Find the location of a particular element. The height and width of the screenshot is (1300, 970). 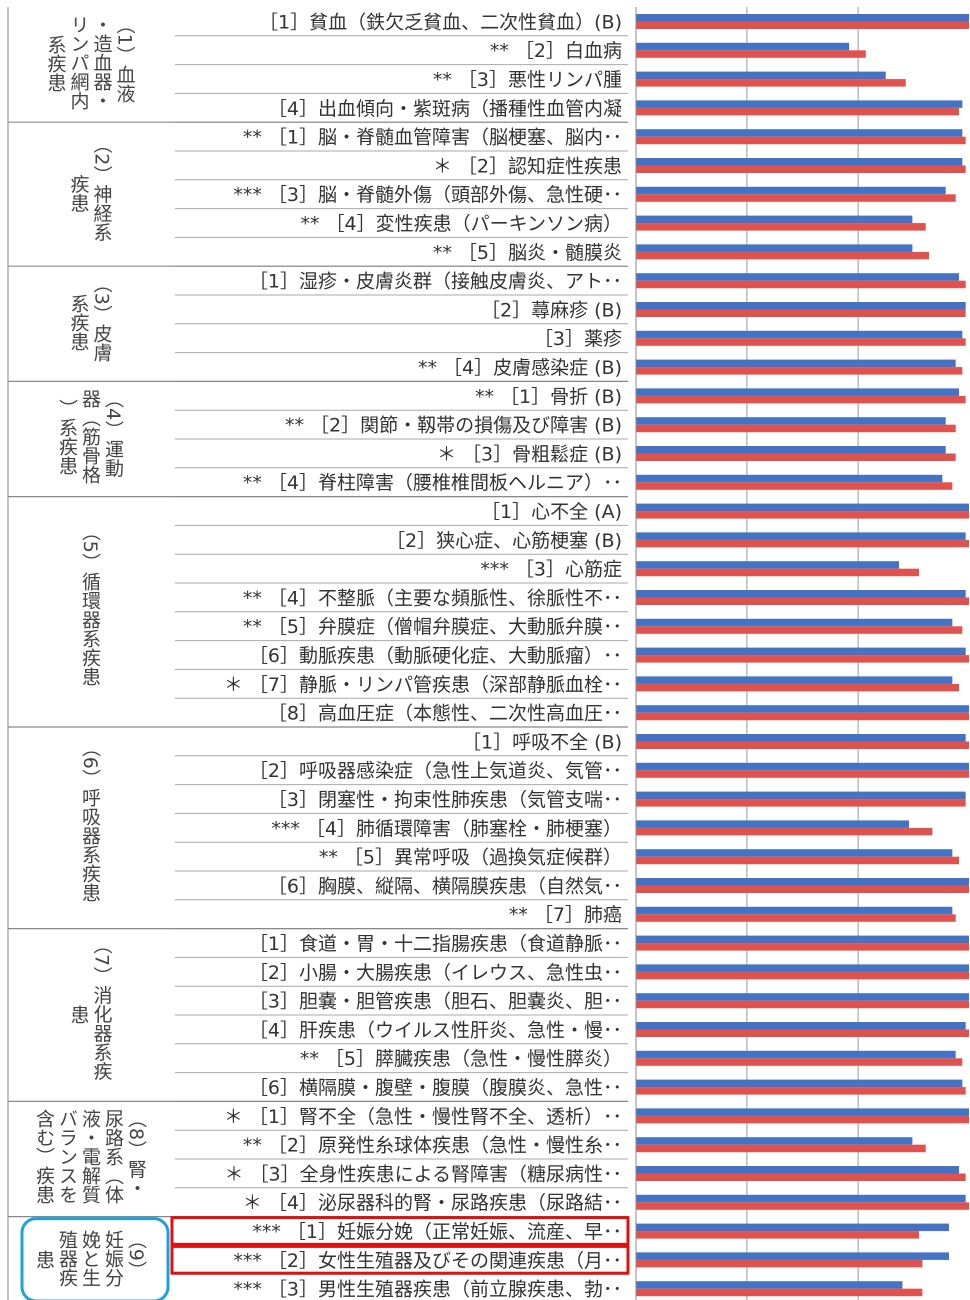

group-label: 妊娠分 is located at coordinates (113, 1258).